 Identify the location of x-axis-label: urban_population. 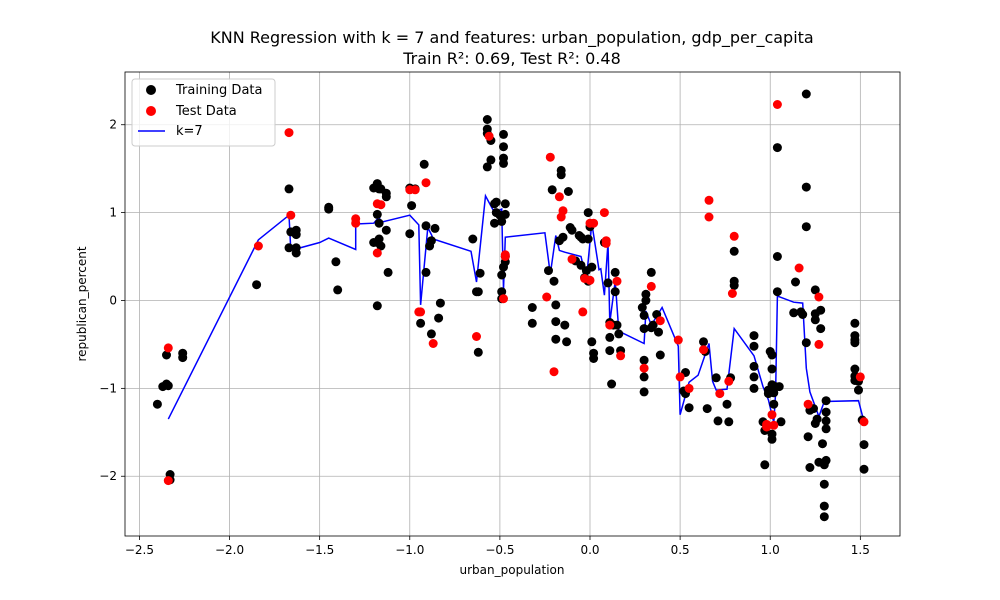
(512, 570).